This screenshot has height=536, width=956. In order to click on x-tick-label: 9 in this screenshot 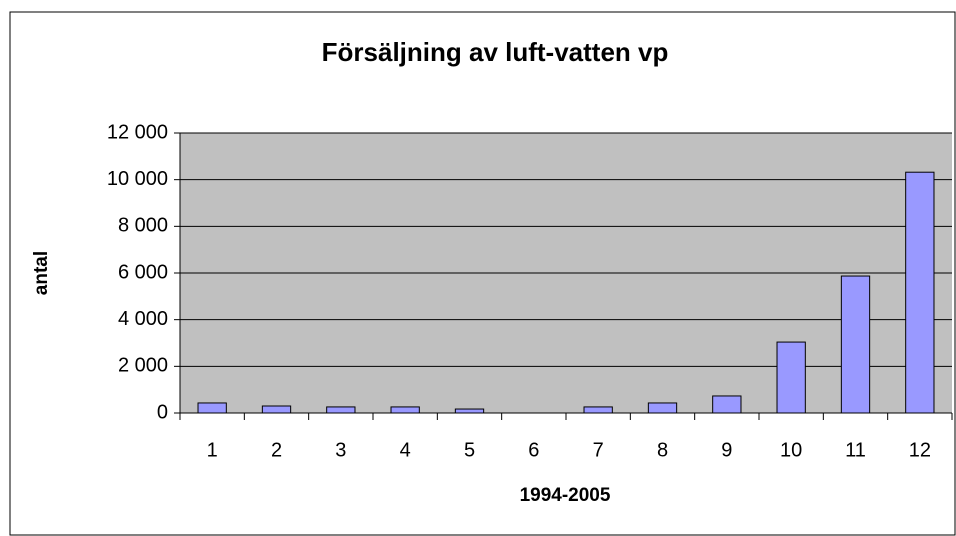, I will do `click(726, 450)`.